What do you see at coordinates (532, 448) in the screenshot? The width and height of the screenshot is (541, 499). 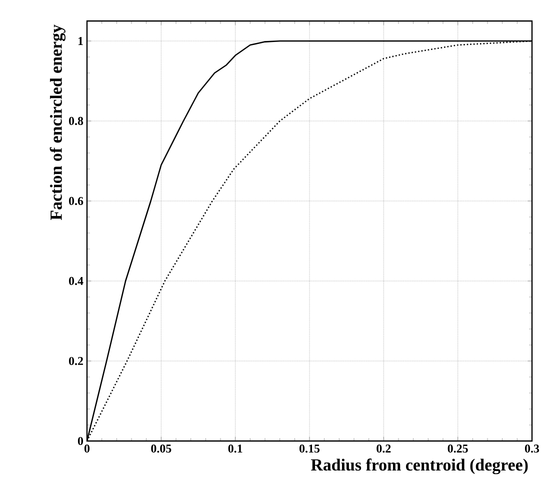 I see `x-tick-label: 0.3` at bounding box center [532, 448].